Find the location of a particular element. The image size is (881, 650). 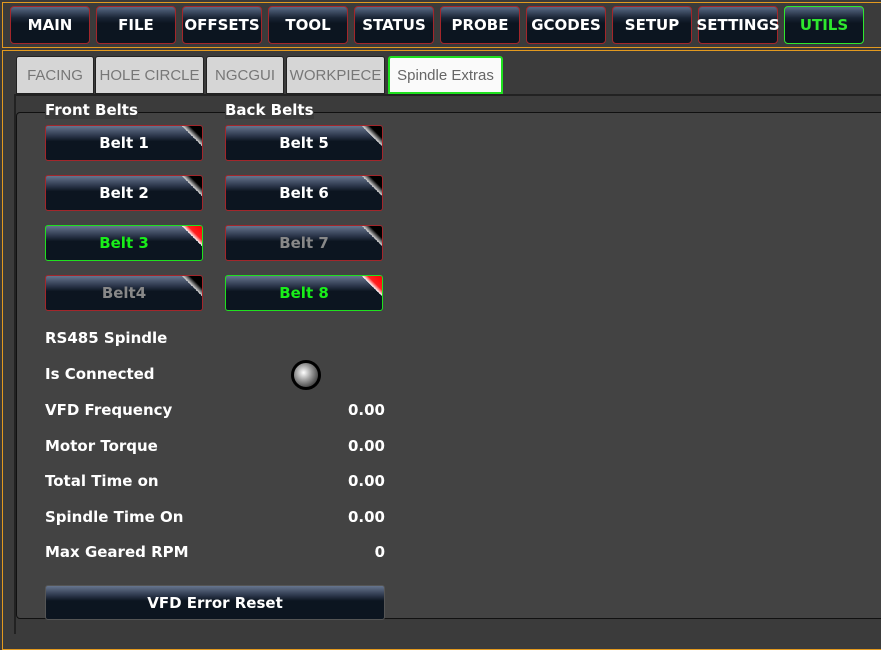

belt-button: Belt 7 is located at coordinates (304, 243).